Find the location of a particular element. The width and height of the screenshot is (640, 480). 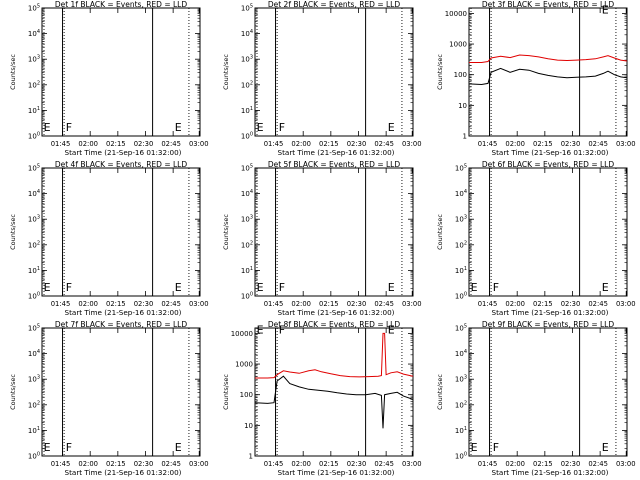

y-tick-label: 1000 is located at coordinates (458, 45).